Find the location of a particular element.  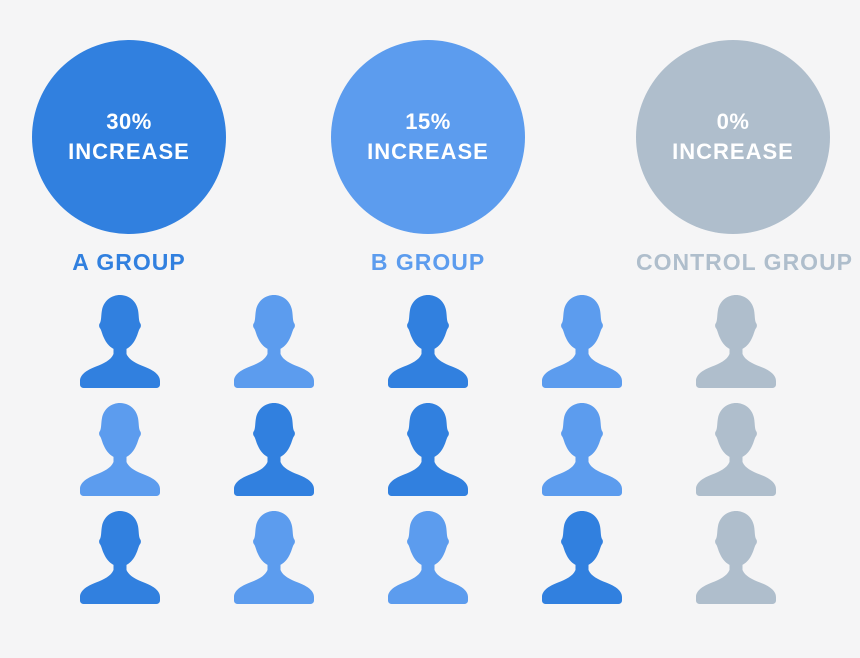

group-a-label: A GROUP is located at coordinates (129, 262).